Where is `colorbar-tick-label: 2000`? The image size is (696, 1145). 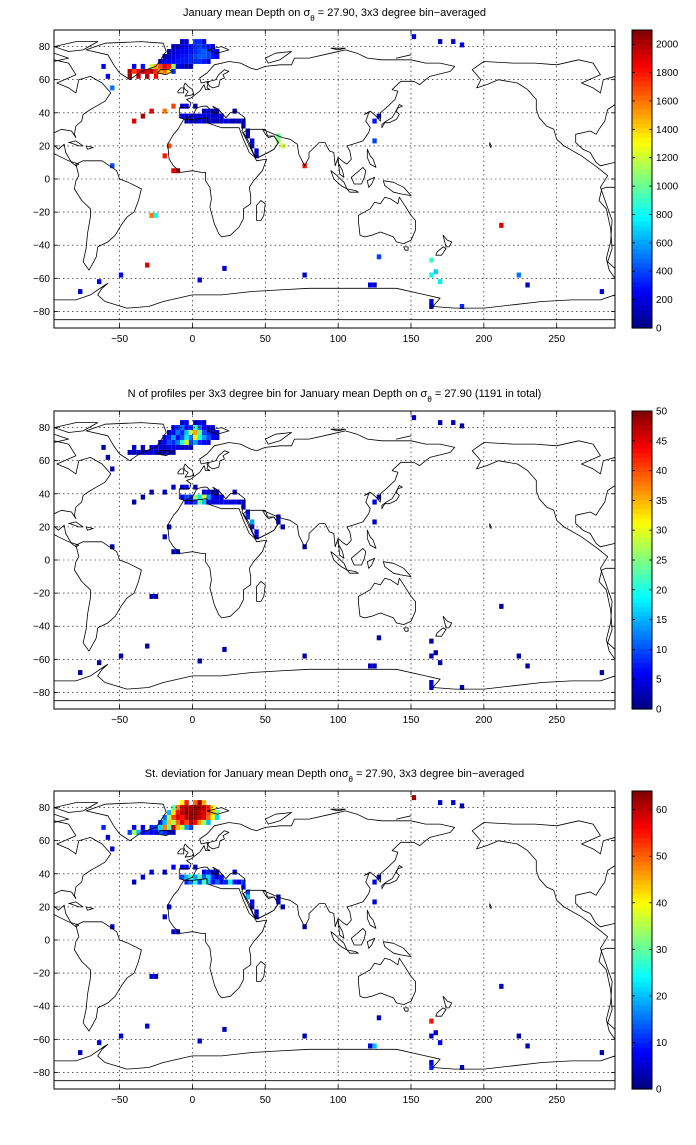
colorbar-tick-label: 2000 is located at coordinates (667, 45).